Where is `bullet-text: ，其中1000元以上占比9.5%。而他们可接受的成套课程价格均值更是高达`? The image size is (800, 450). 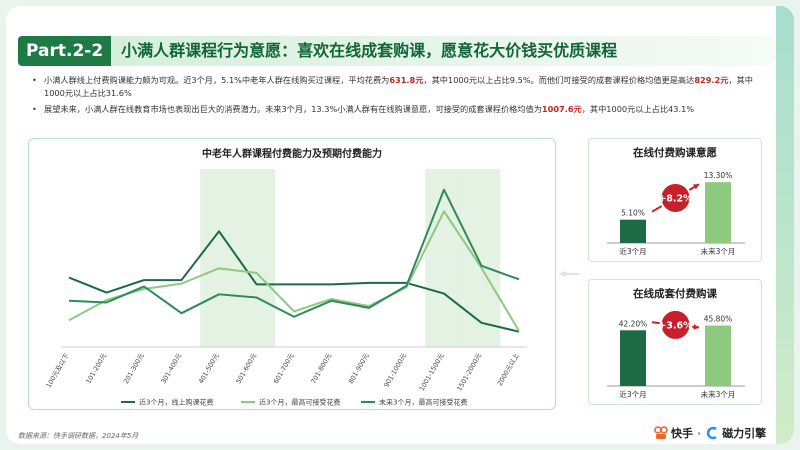 bullet-text: ，其中1000元以上占比9.5%。而他们可接受的成套课程价格均值更是高达 is located at coordinates (559, 80).